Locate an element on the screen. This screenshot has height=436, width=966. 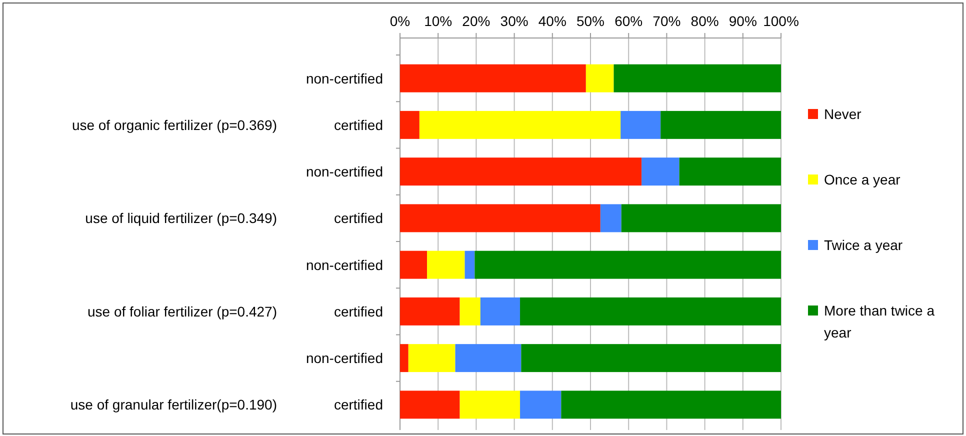
x-tick-label: 50% is located at coordinates (590, 21).